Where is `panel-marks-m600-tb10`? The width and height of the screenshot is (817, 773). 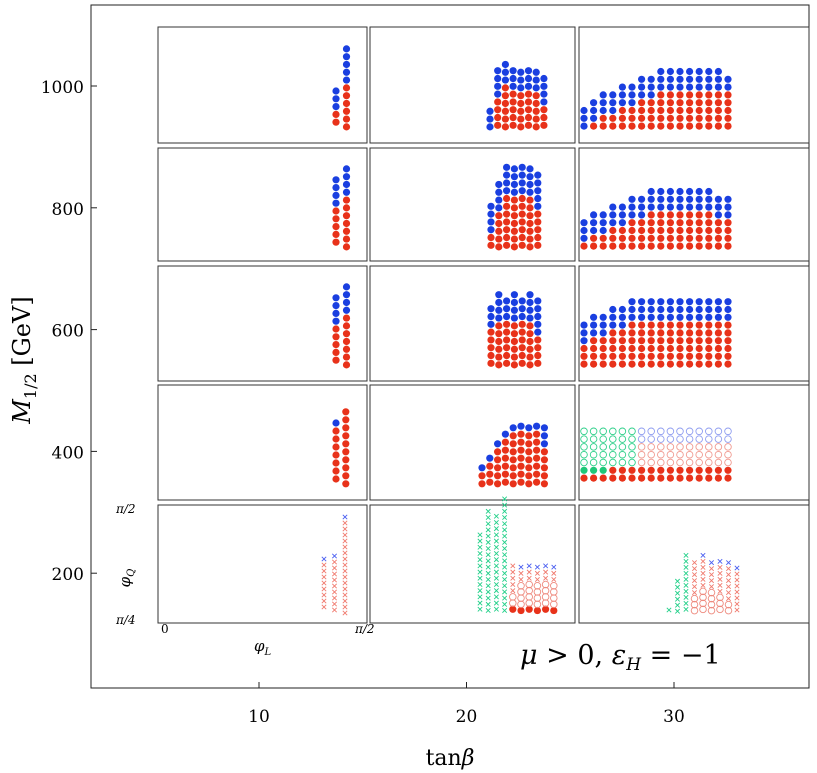
panel-marks-m600-tb10 is located at coordinates (341, 326).